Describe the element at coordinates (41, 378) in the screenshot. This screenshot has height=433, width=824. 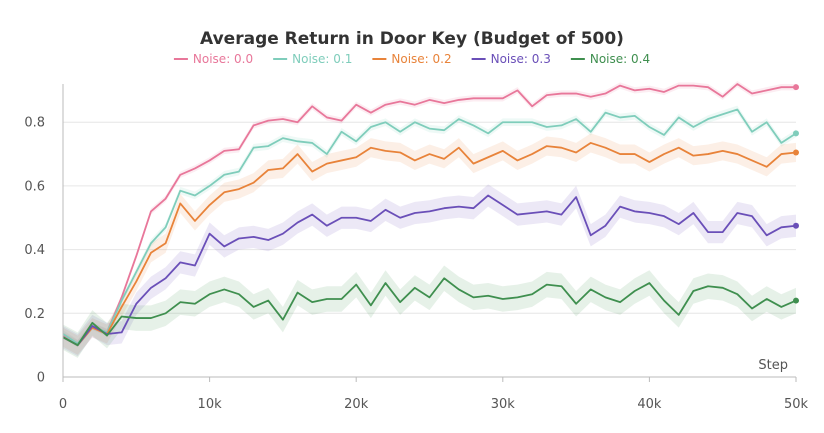
I see `y-tick-label: 0` at that location.